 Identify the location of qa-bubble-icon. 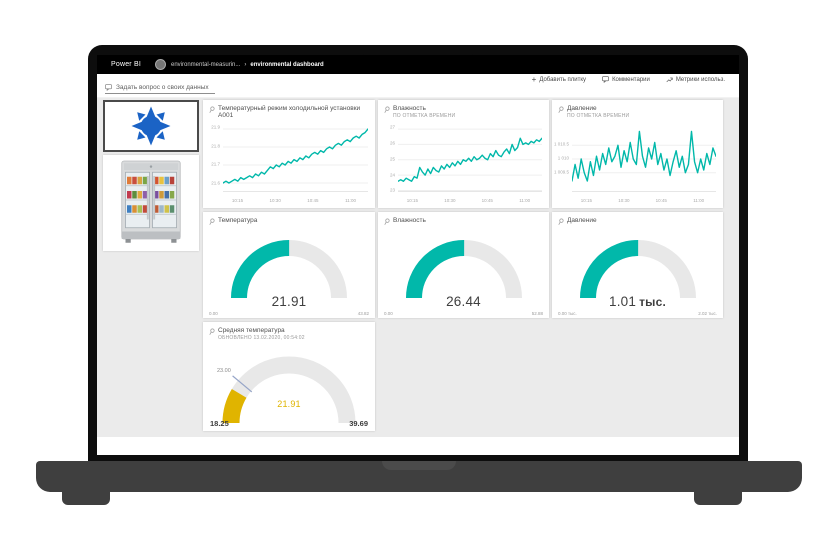
(108, 87).